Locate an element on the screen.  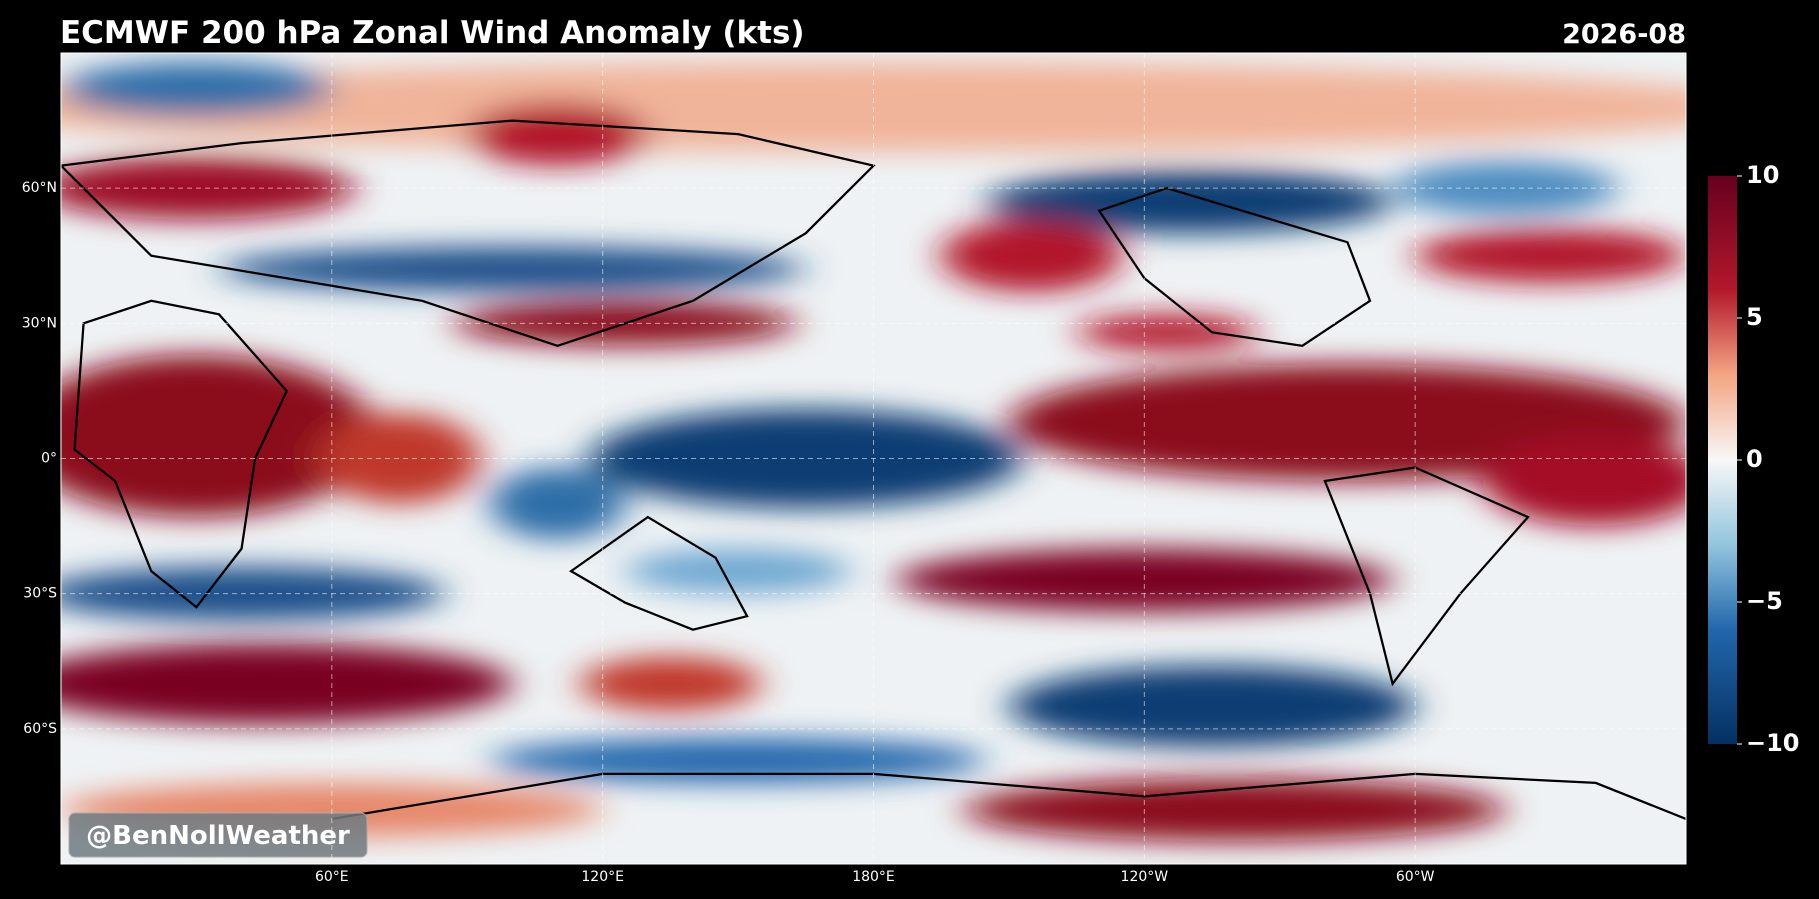
watermark: @BenNollWeather is located at coordinates (218, 836).